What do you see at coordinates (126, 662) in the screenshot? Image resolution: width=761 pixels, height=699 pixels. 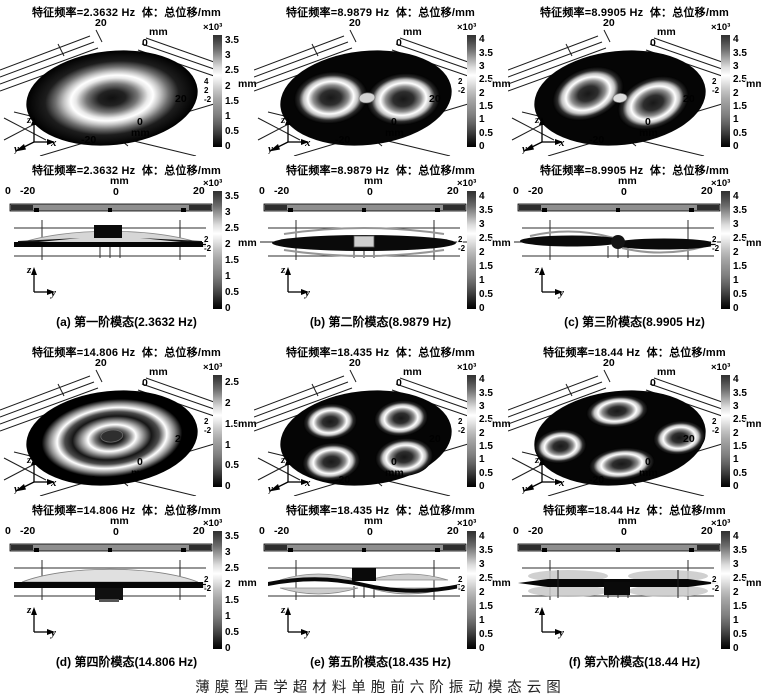 I see `mode-caption: (d) 第四阶模态(14.806 Hz)` at bounding box center [126, 662].